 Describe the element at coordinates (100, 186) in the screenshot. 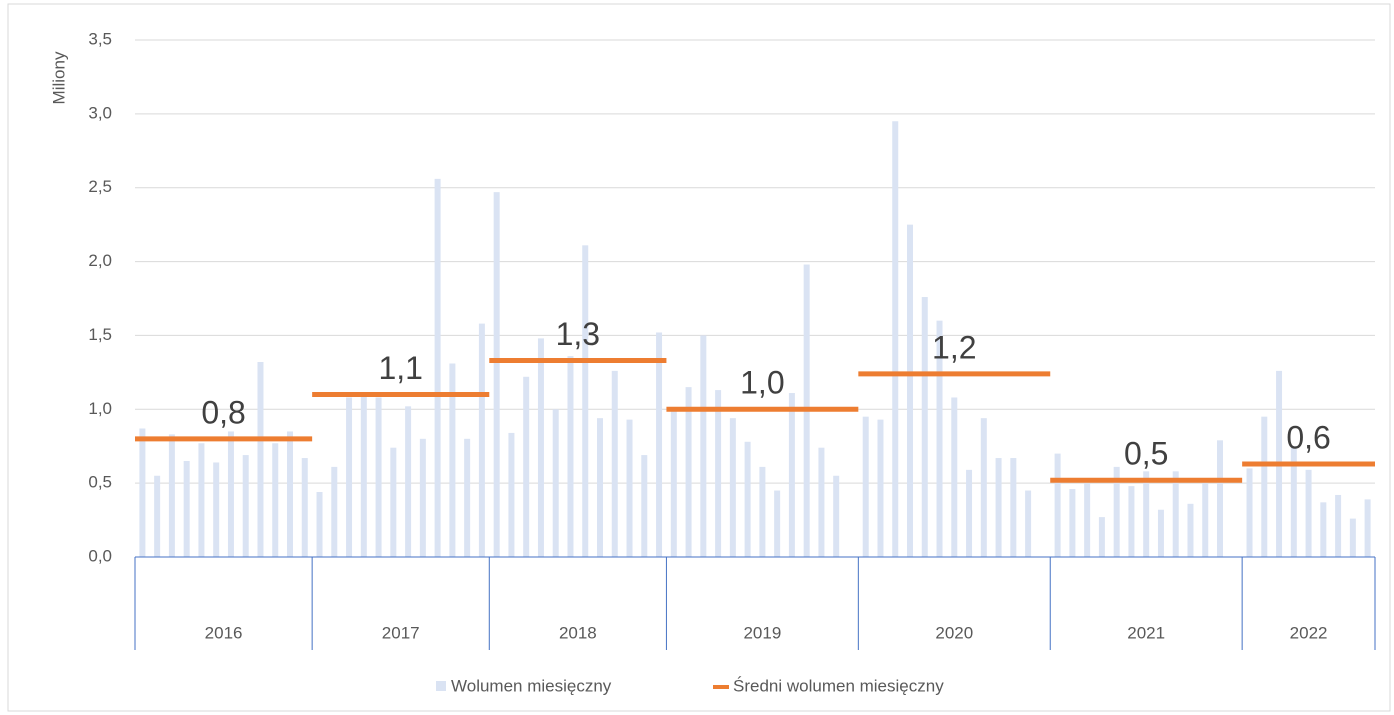

I see `y-tick-label: 2,5` at that location.